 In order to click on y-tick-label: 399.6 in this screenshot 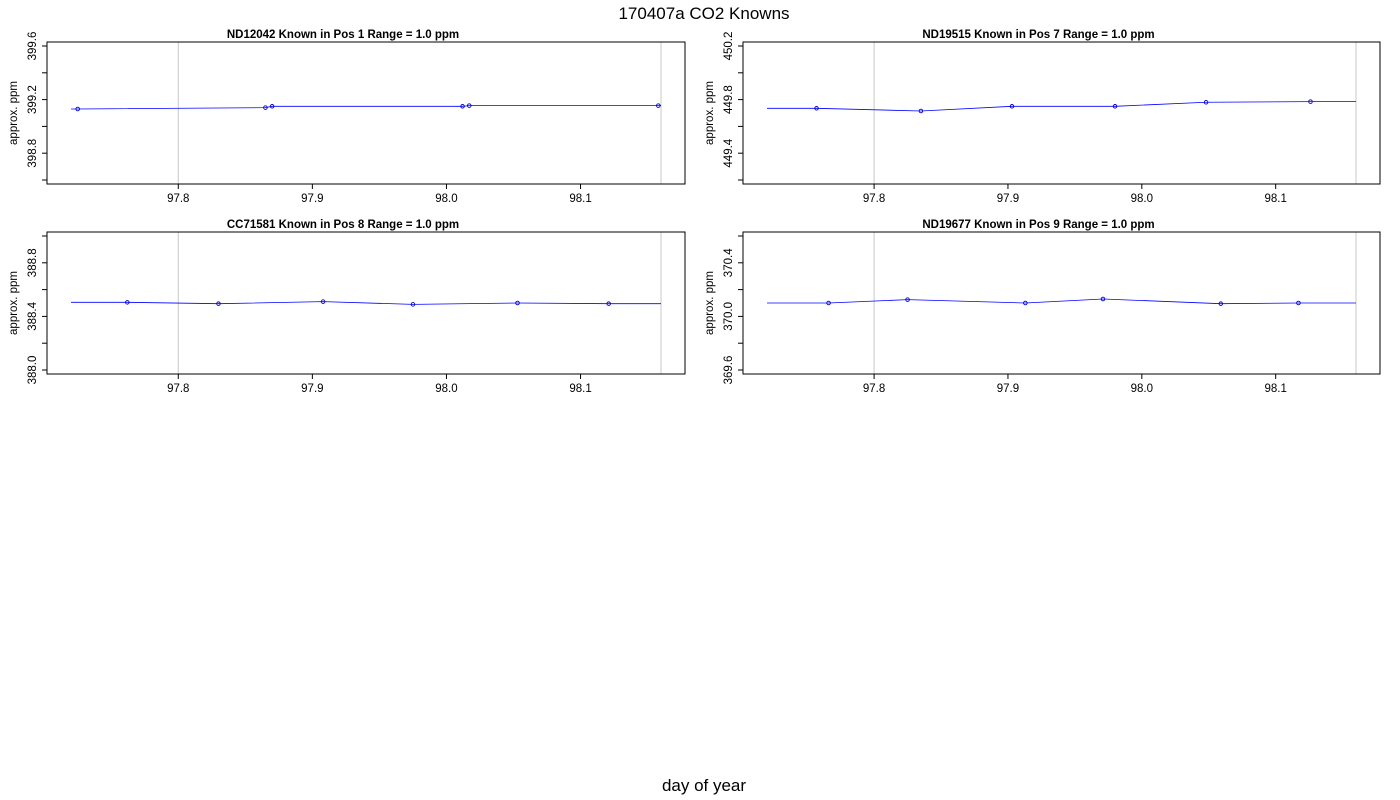, I will do `click(33, 46)`.